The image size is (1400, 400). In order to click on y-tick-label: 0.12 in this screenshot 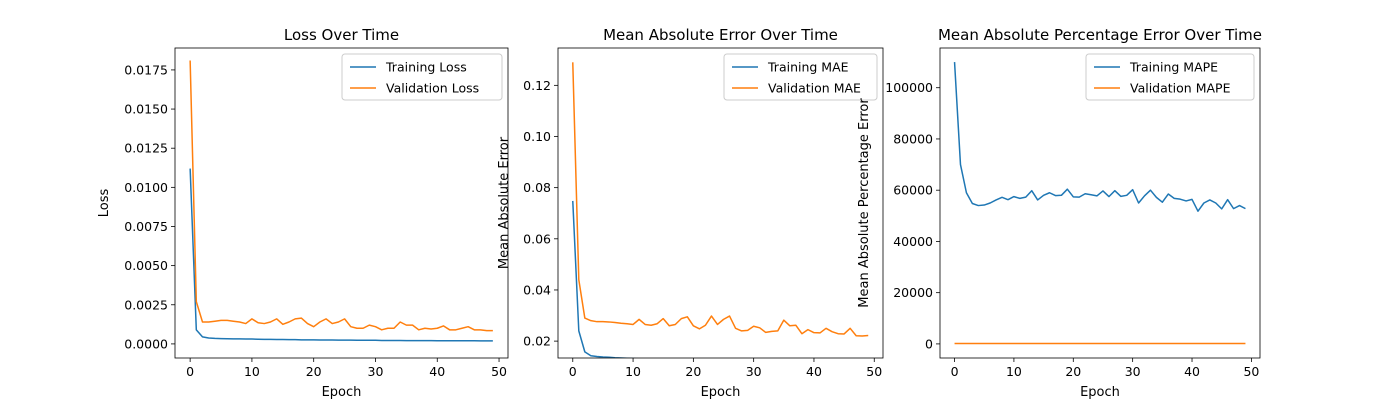, I will do `click(537, 85)`.